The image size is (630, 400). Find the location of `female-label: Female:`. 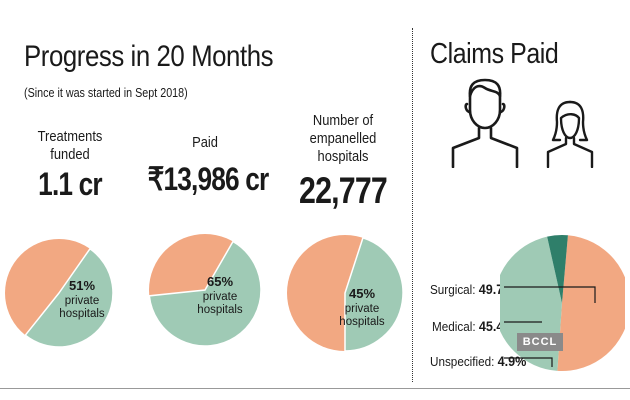

female-label: Female: is located at coordinates (551, 187).